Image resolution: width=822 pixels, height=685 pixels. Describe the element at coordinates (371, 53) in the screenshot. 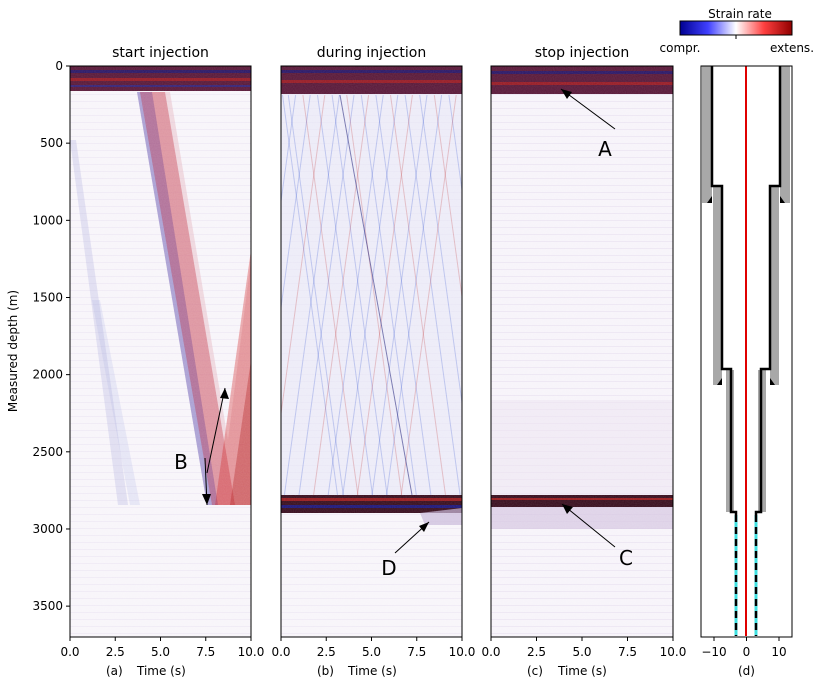

I see `panel-b-title: during injection` at that location.